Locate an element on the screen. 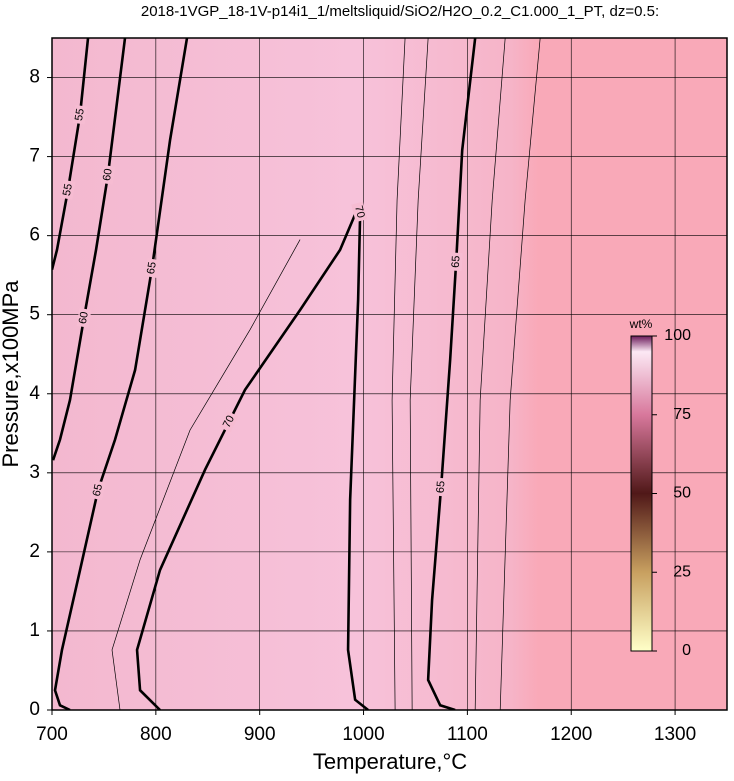 Image resolution: width=734 pixels, height=781 pixels. colorbar-tick-label: 25 is located at coordinates (682, 571).